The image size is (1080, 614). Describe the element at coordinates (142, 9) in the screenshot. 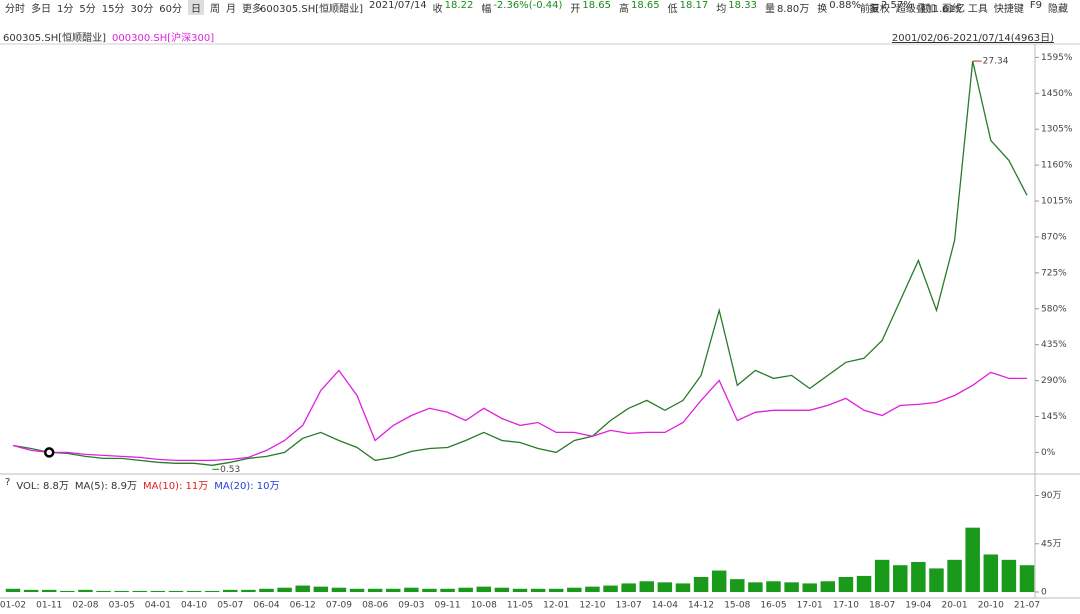

I see `period-button: 30分` at that location.